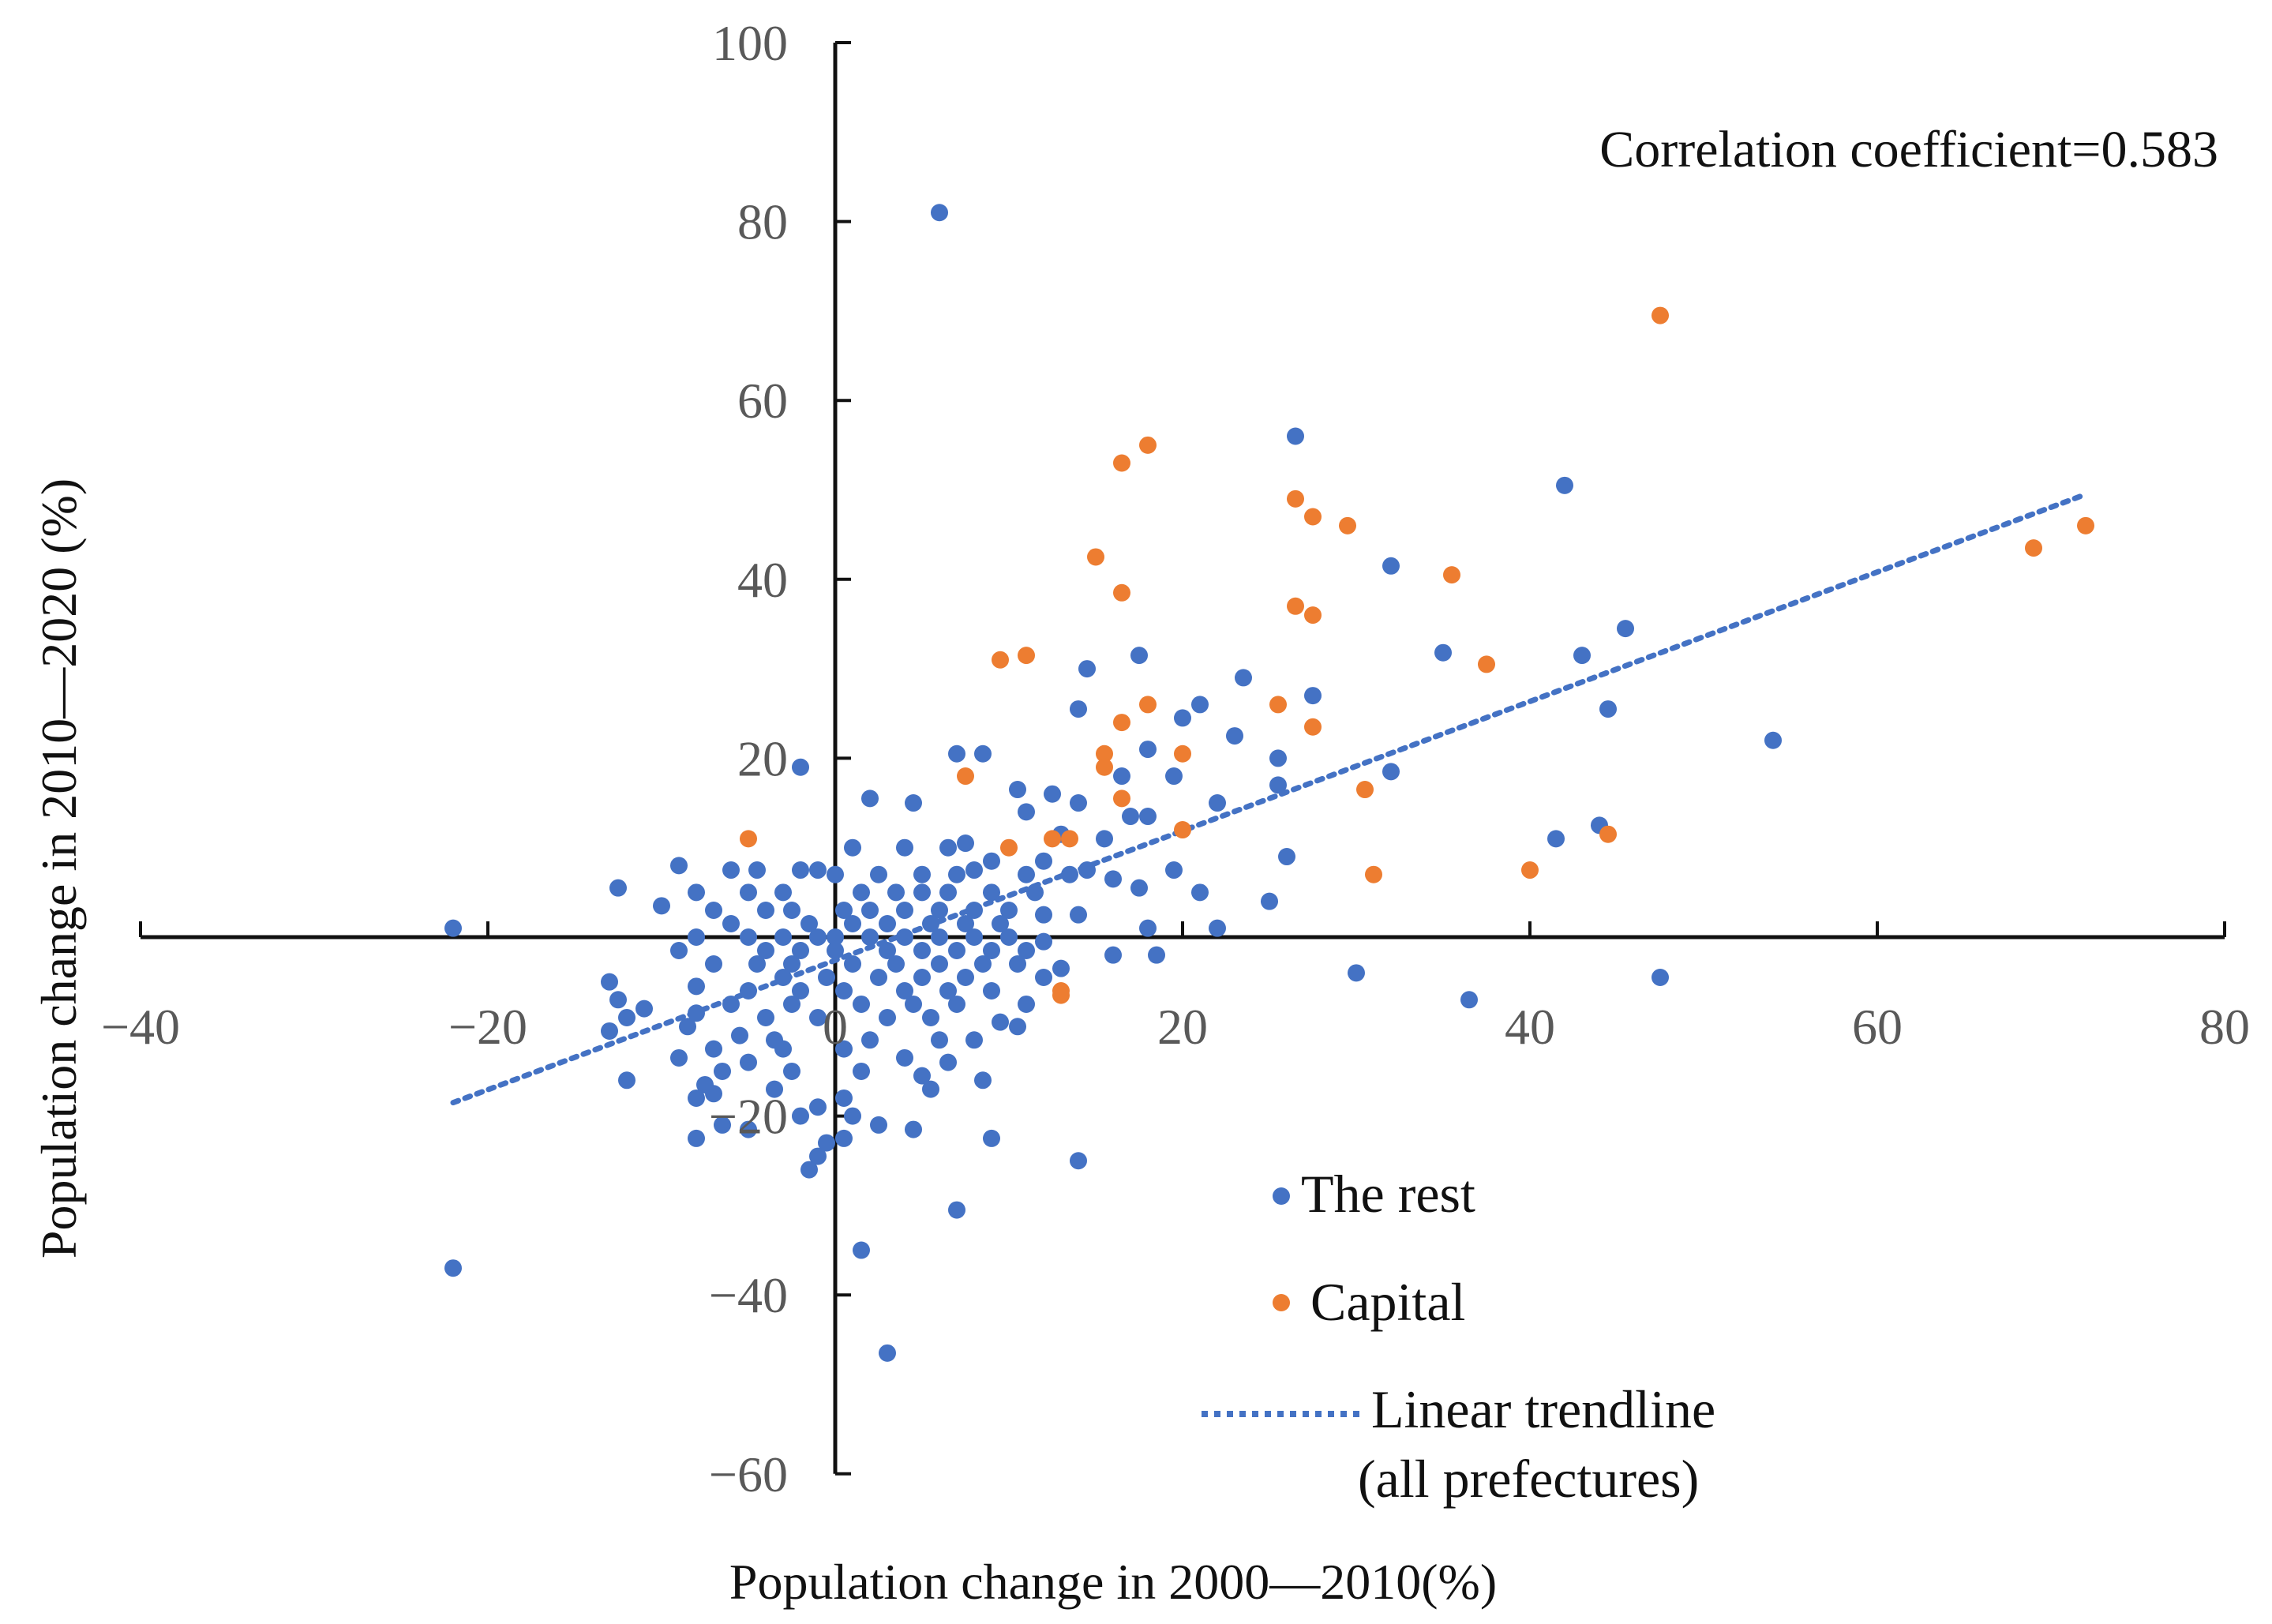 This screenshot has width=2272, height=1624. I want to click on legend-label-trendline-sub: (all prefectures), so click(1528, 1479).